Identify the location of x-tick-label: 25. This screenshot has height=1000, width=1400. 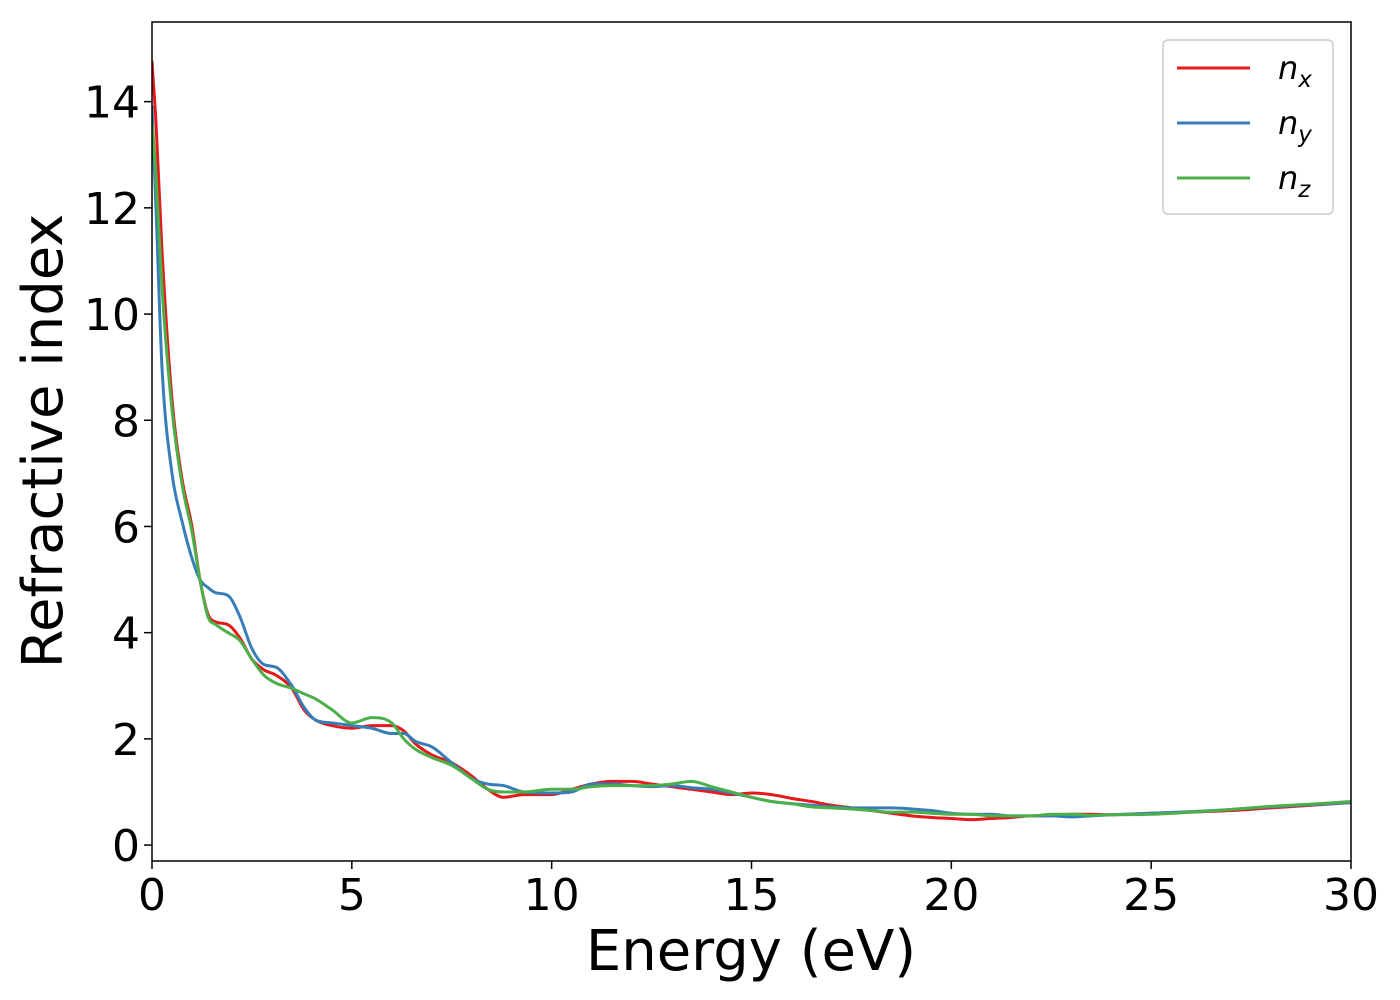
(1151, 895).